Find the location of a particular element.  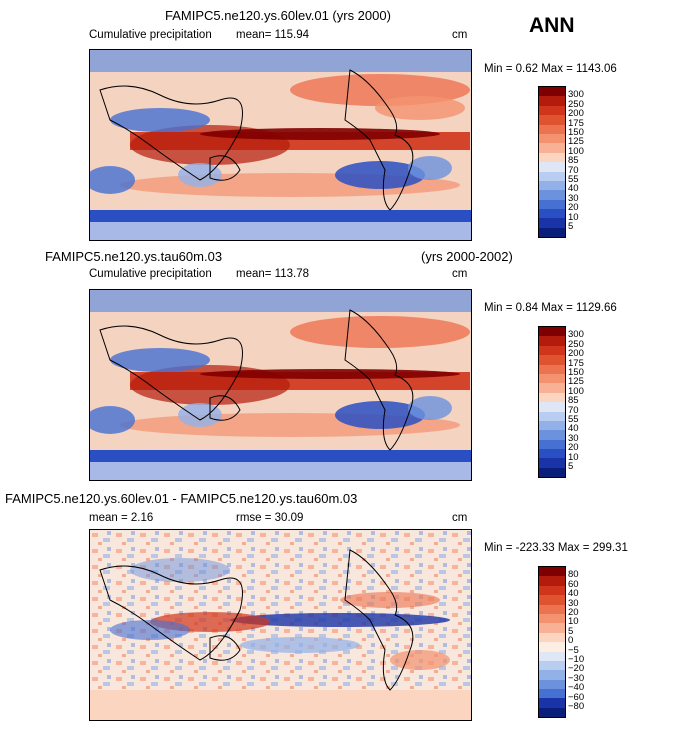

panel1-units: cm is located at coordinates (460, 35).